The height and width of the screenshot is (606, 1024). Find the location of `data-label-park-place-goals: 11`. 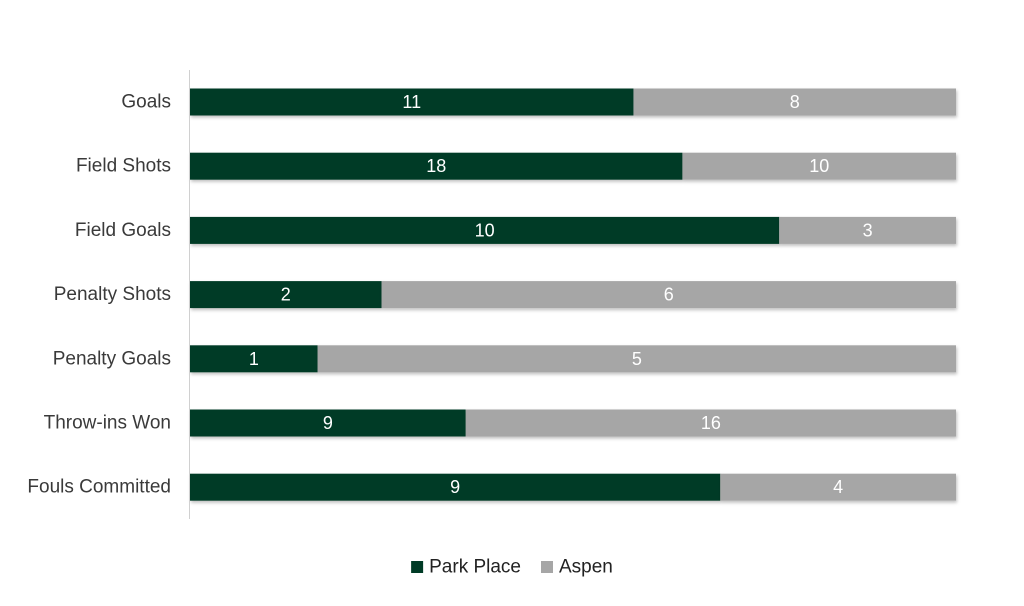

data-label-park-place-goals: 11 is located at coordinates (411, 102).